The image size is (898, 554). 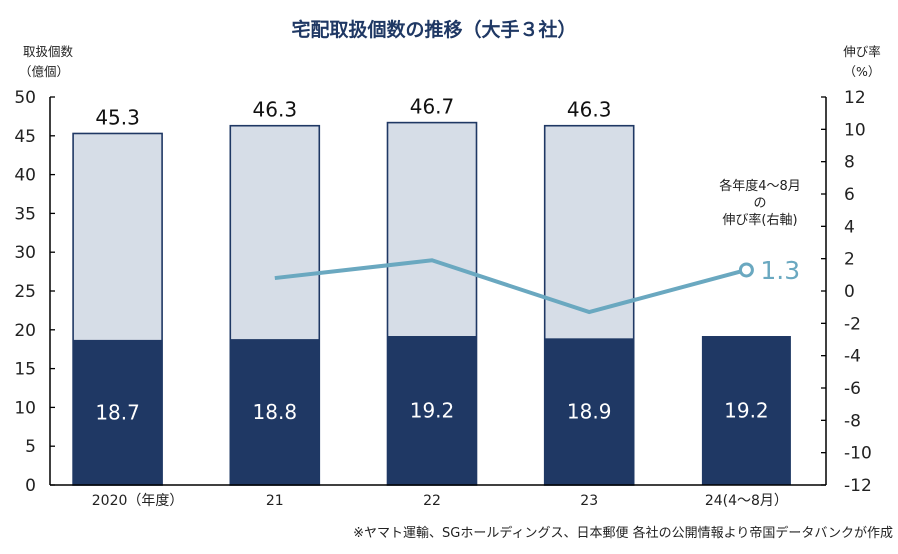 What do you see at coordinates (852, 357) in the screenshot?
I see `right-tick-label: -4` at bounding box center [852, 357].